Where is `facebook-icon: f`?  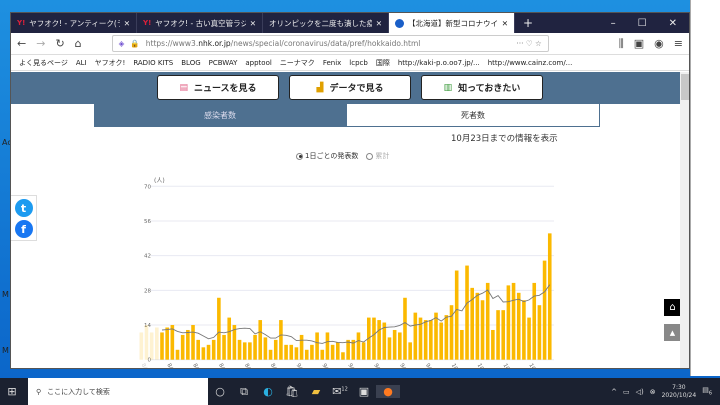 facebook-icon: f is located at coordinates (23, 229).